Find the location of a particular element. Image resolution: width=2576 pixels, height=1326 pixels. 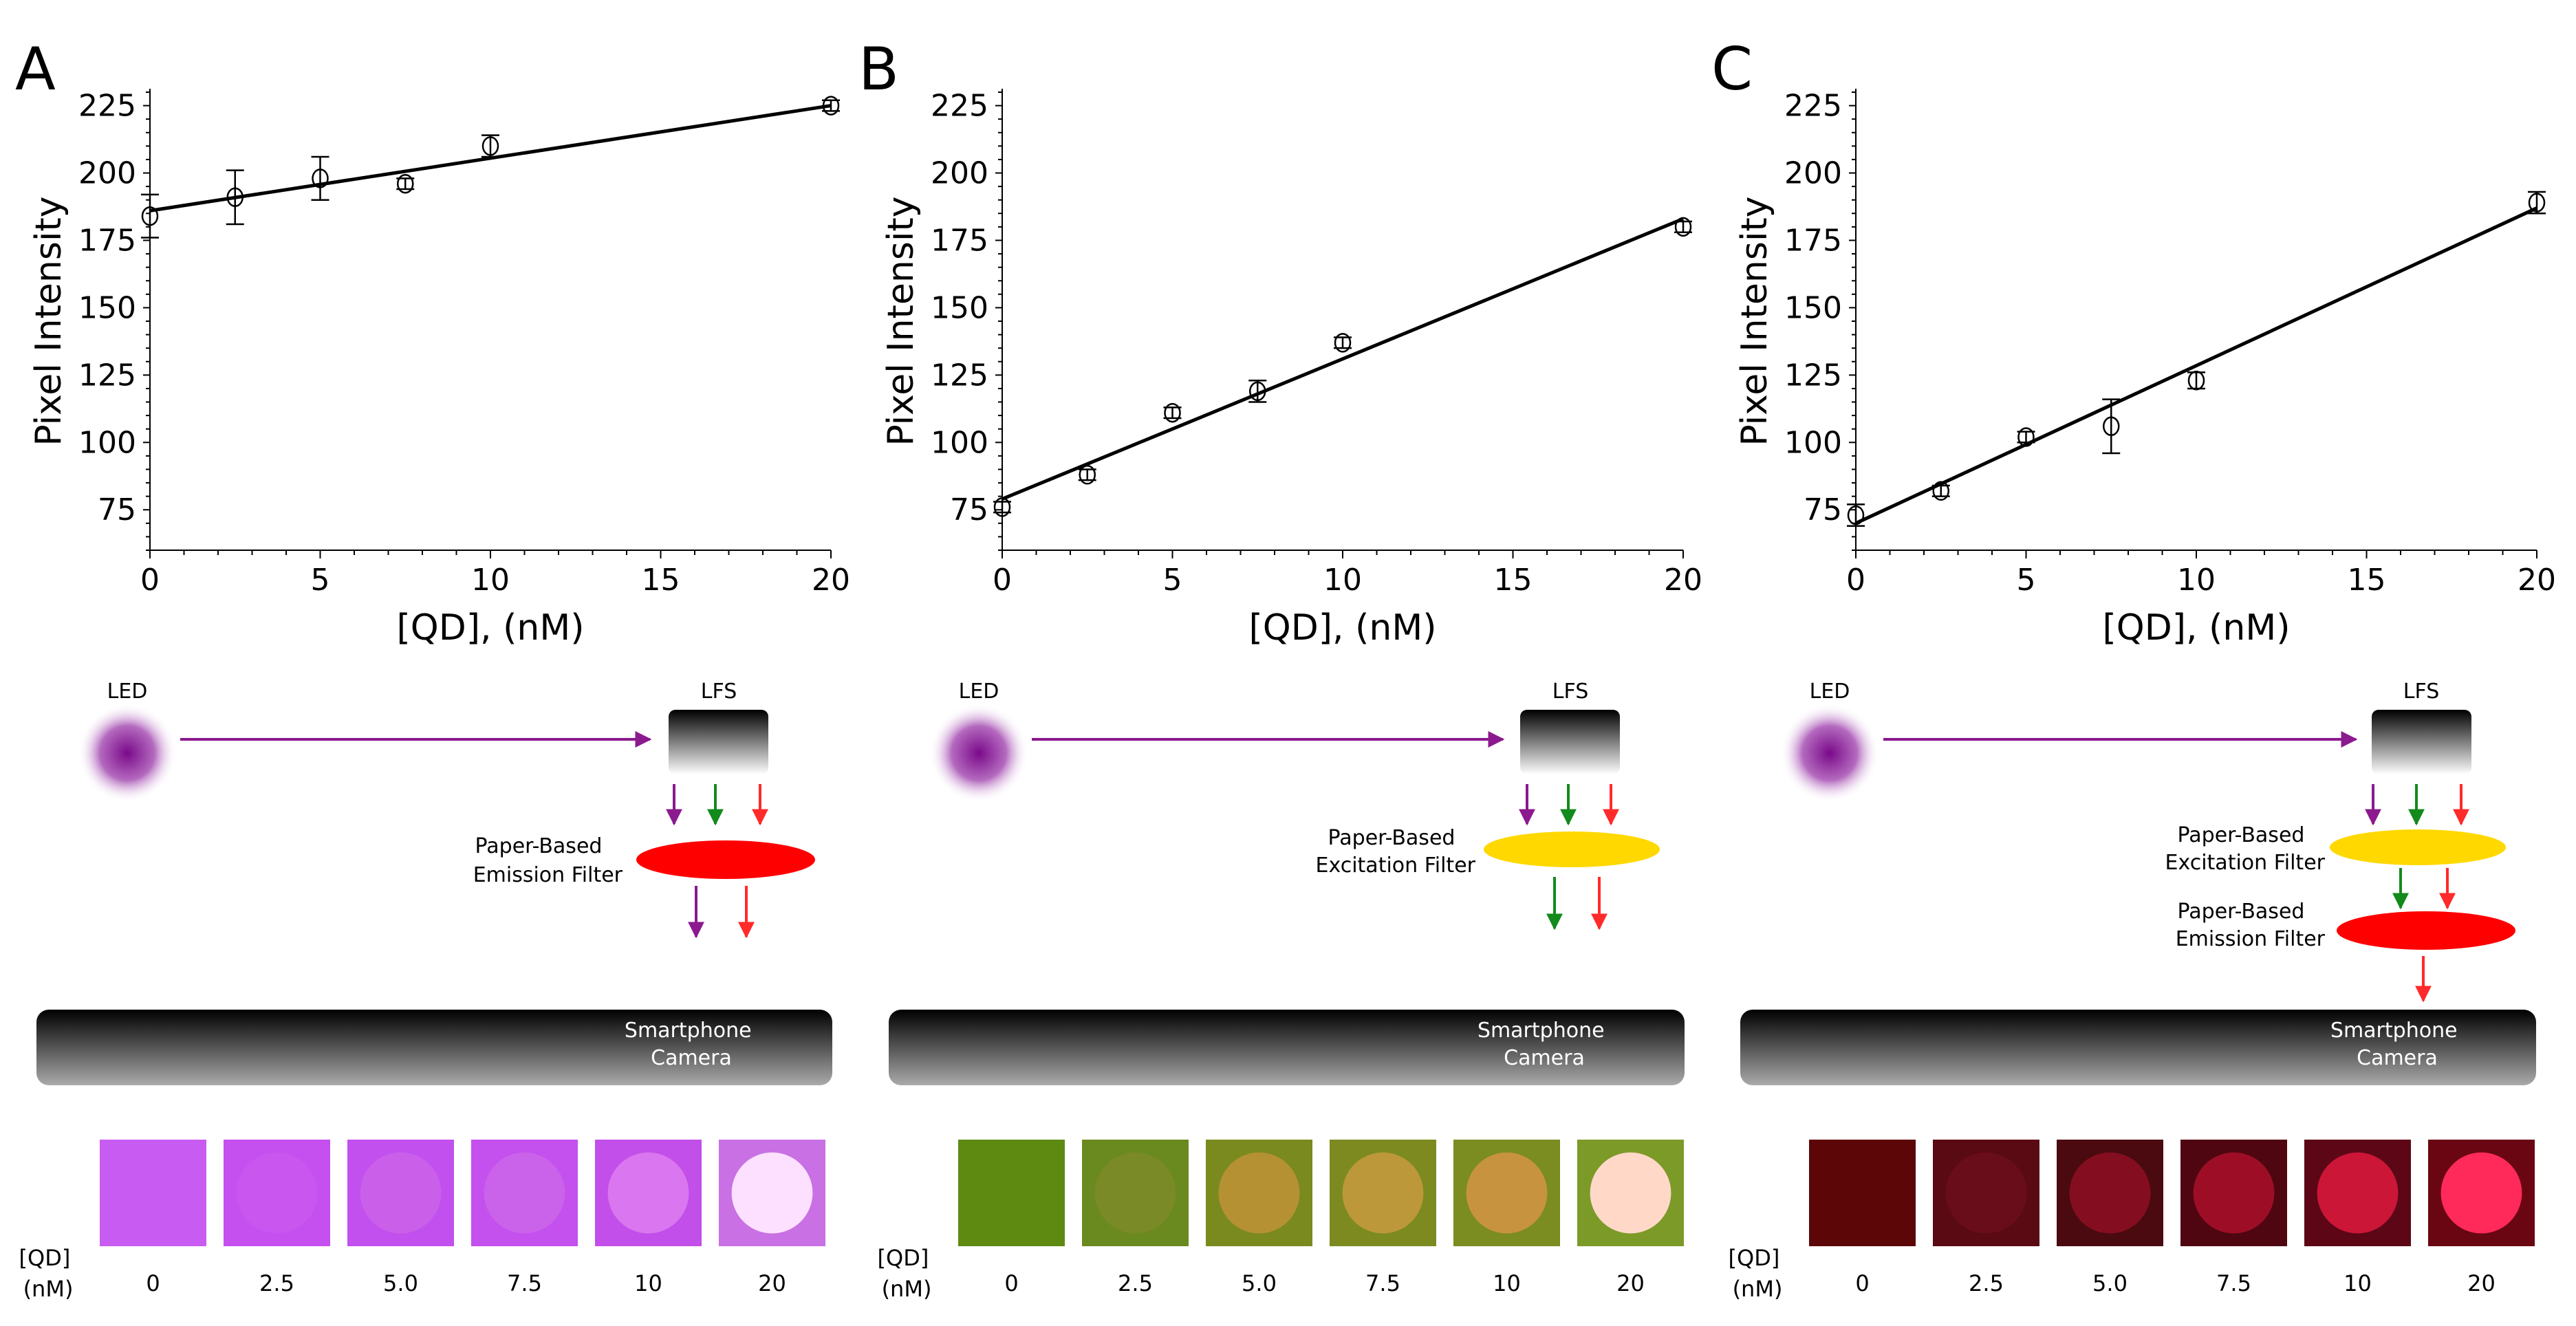

lfs-strip is located at coordinates (1570, 742).